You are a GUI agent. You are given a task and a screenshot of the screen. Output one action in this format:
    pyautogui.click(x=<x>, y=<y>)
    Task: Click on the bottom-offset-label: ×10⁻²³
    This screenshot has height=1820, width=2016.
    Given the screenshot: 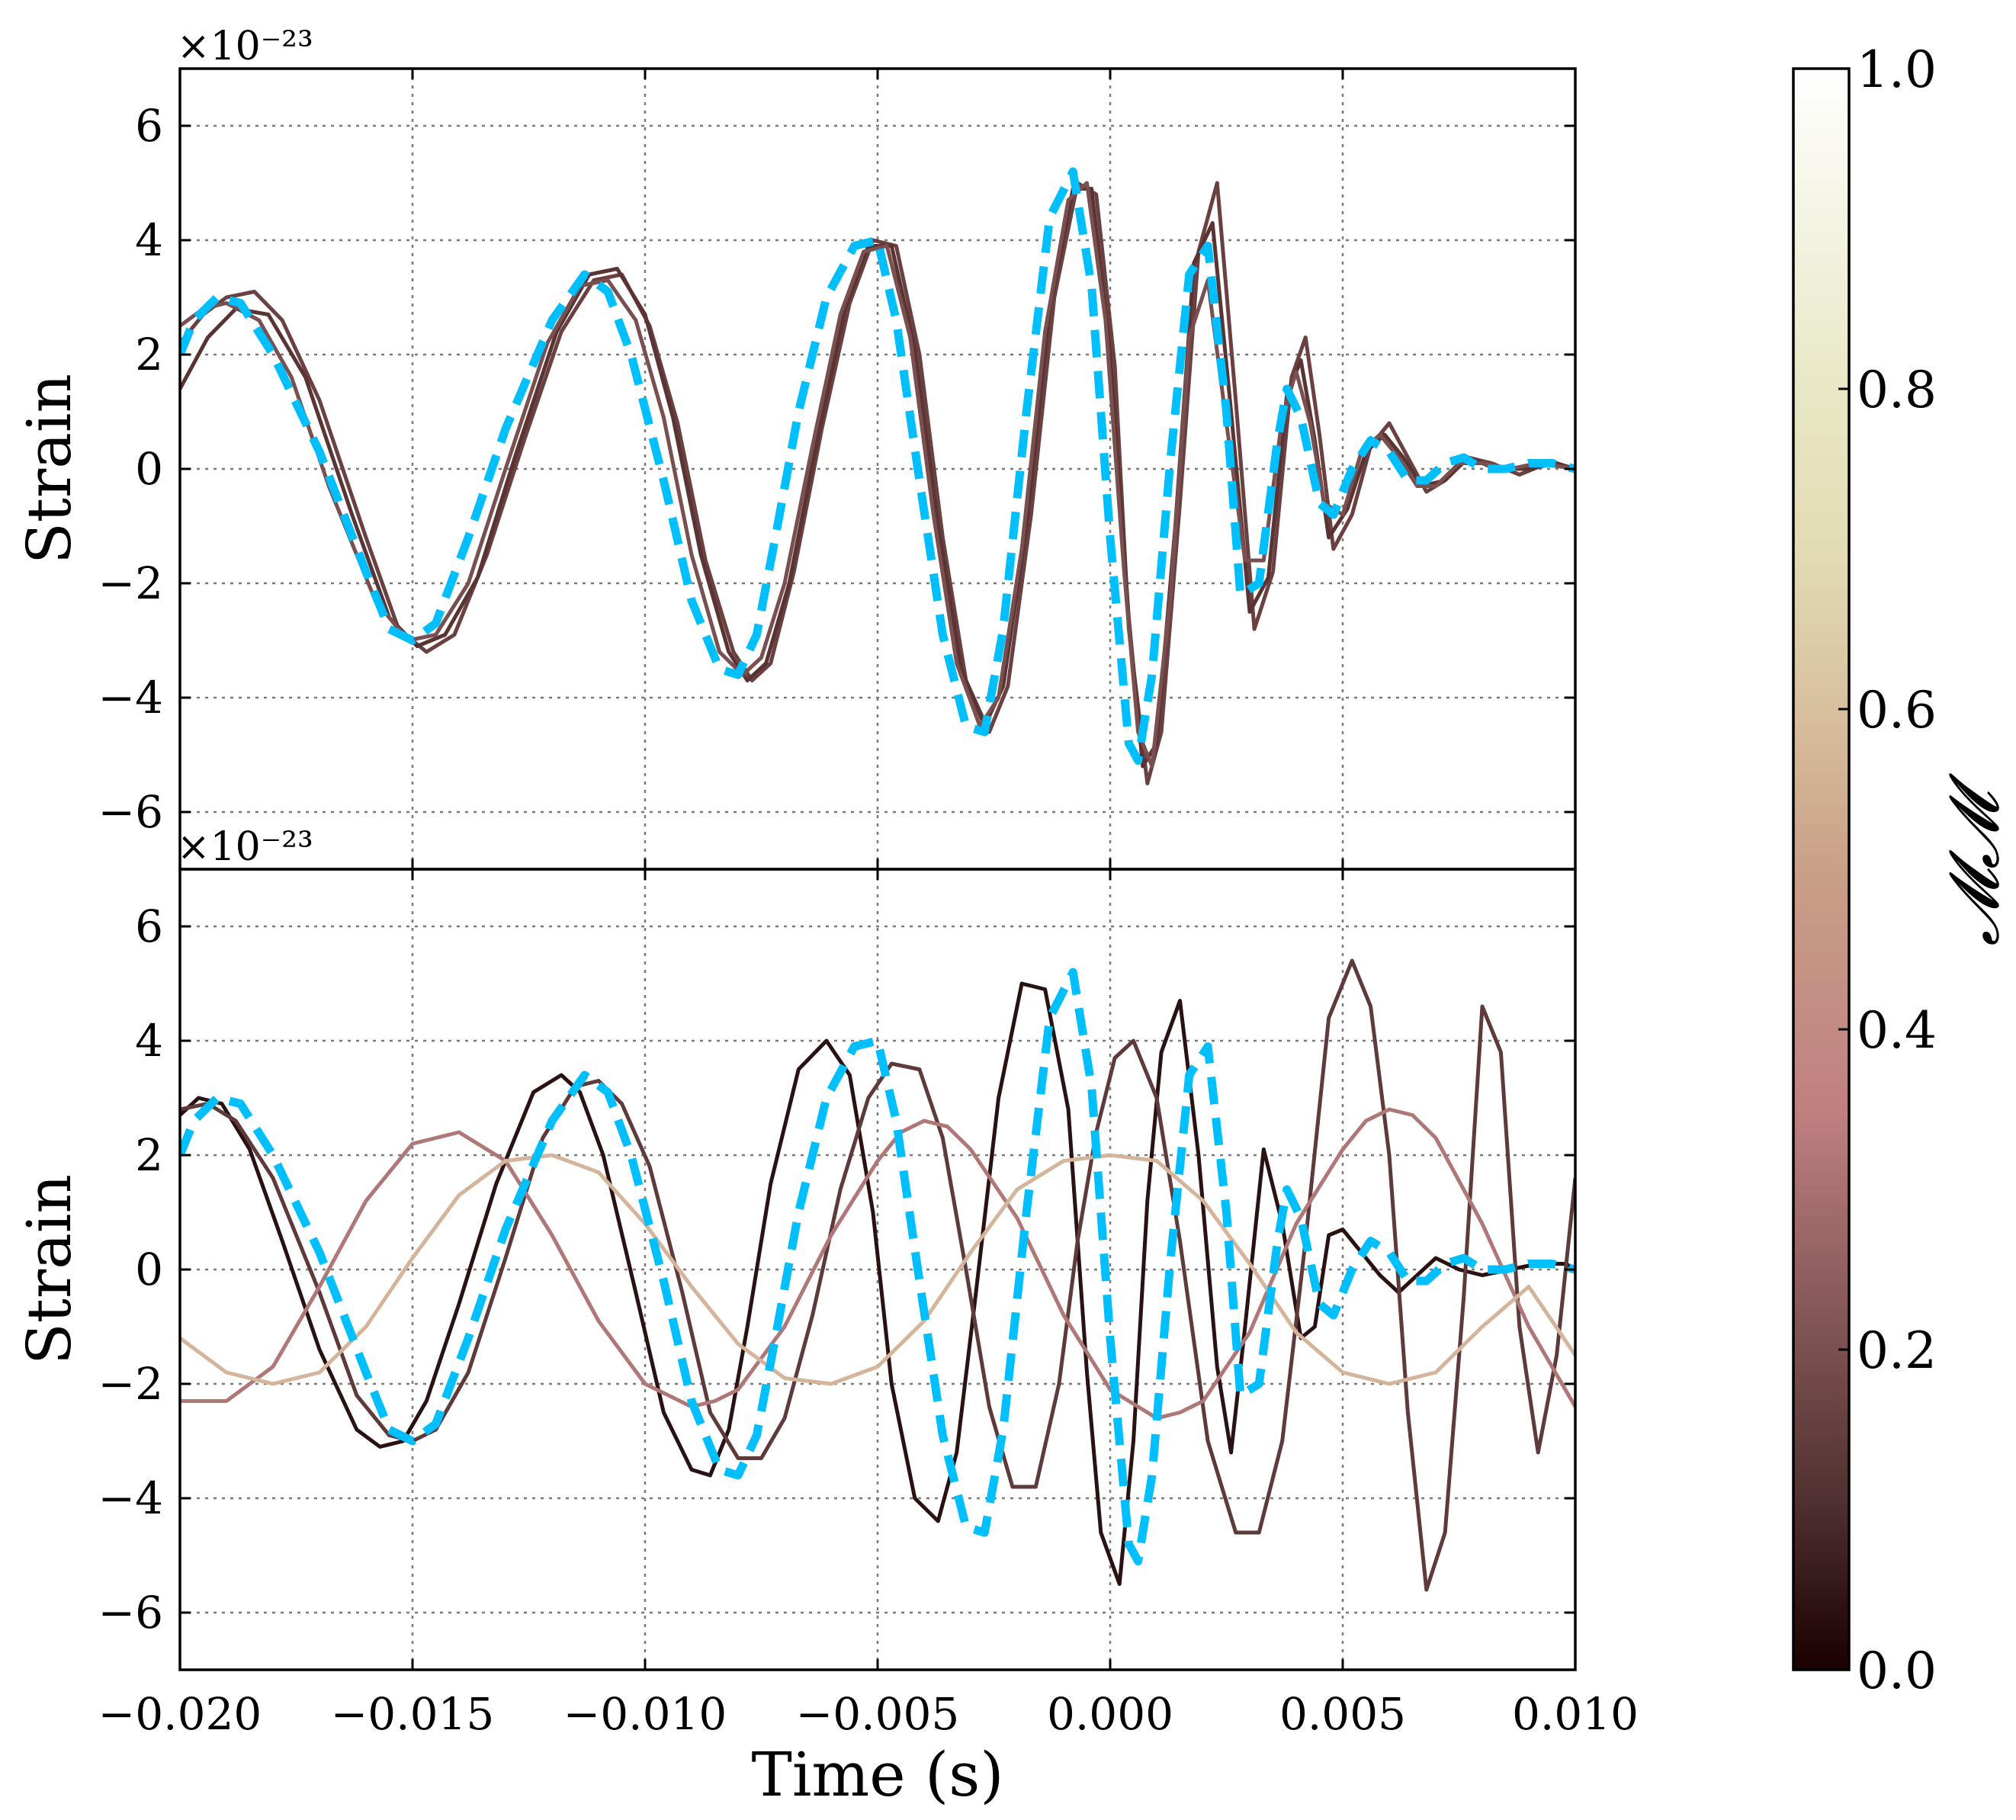 What is the action you would take?
    pyautogui.click(x=245, y=847)
    